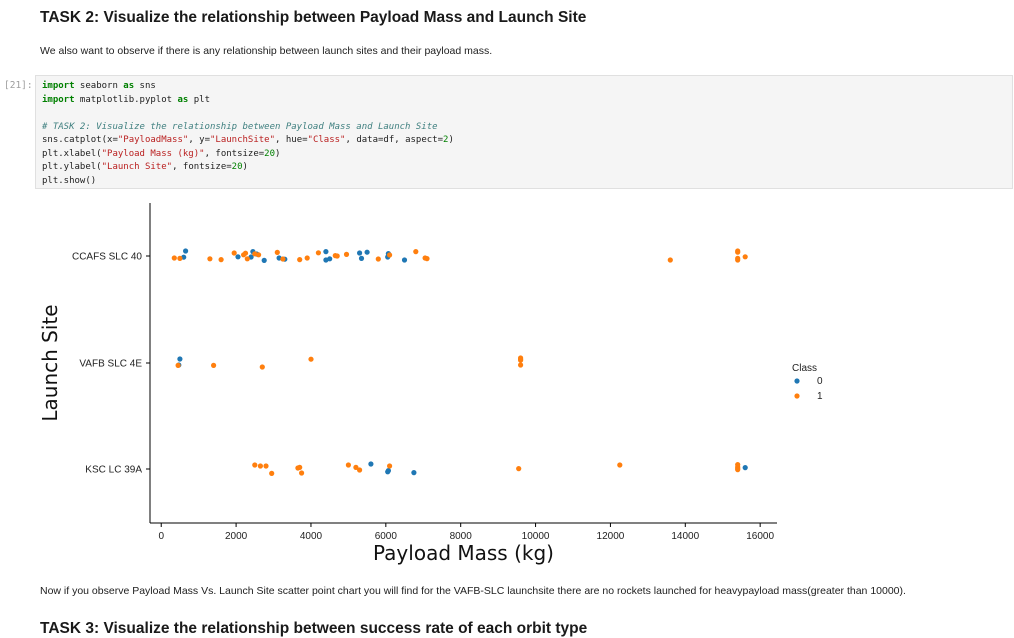  What do you see at coordinates (820, 381) in the screenshot?
I see `legend-label: 0` at bounding box center [820, 381].